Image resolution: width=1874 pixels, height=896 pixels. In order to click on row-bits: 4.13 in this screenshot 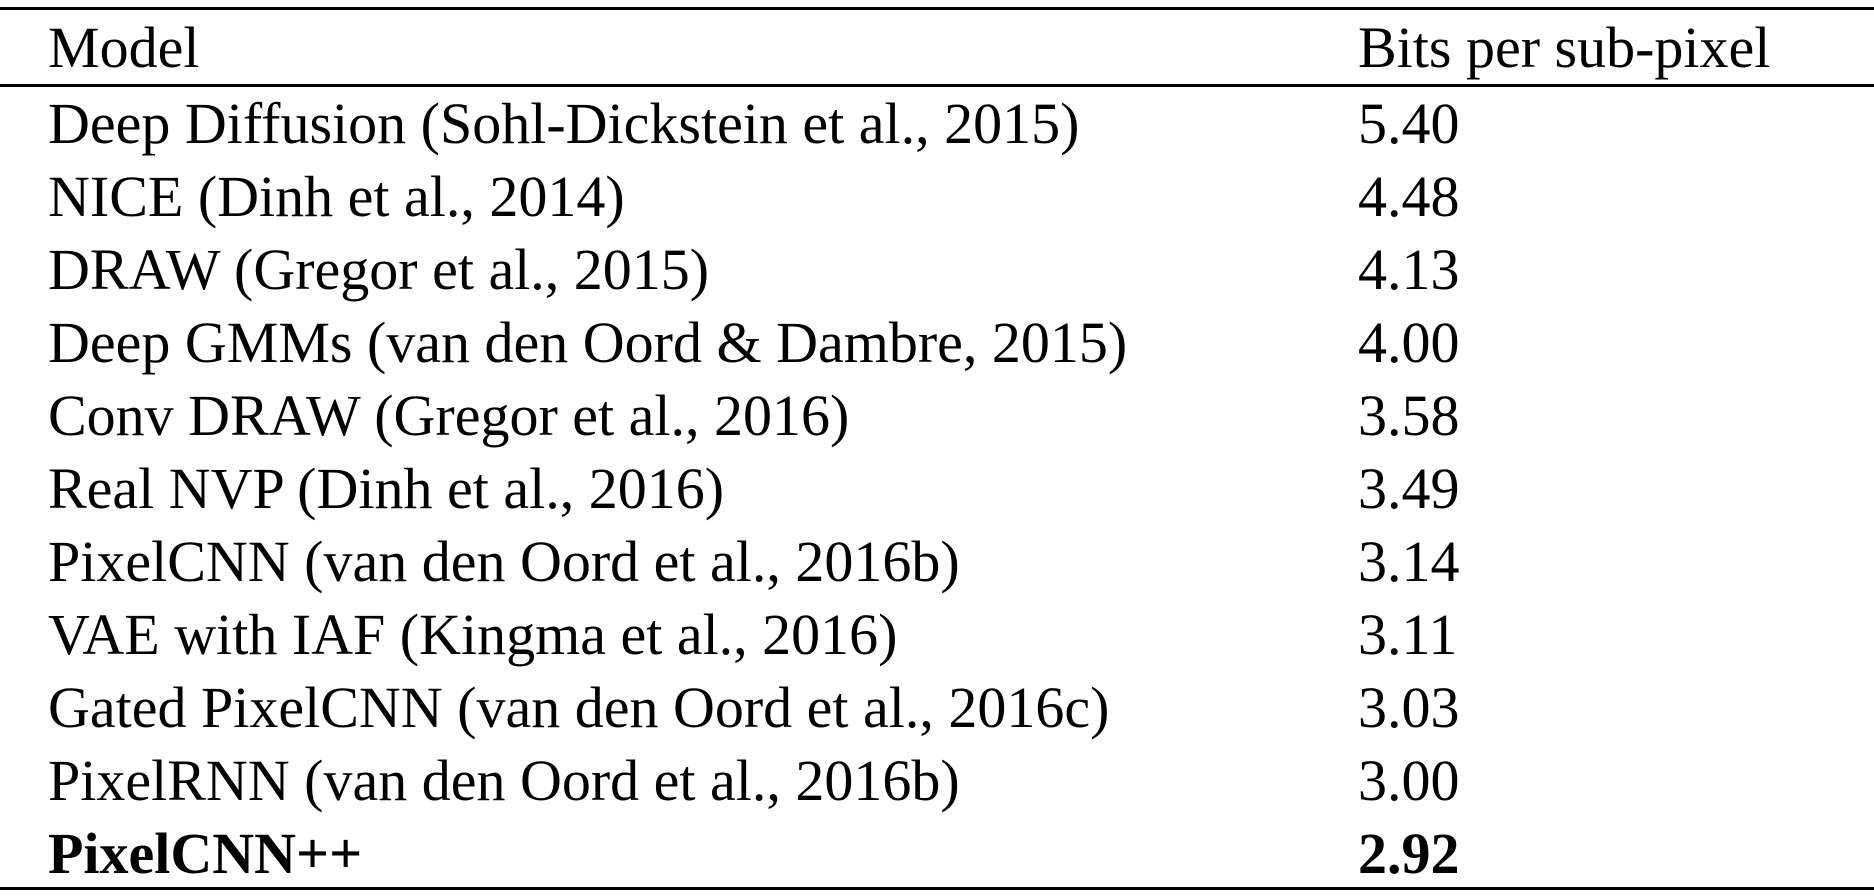, I will do `click(1409, 269)`.